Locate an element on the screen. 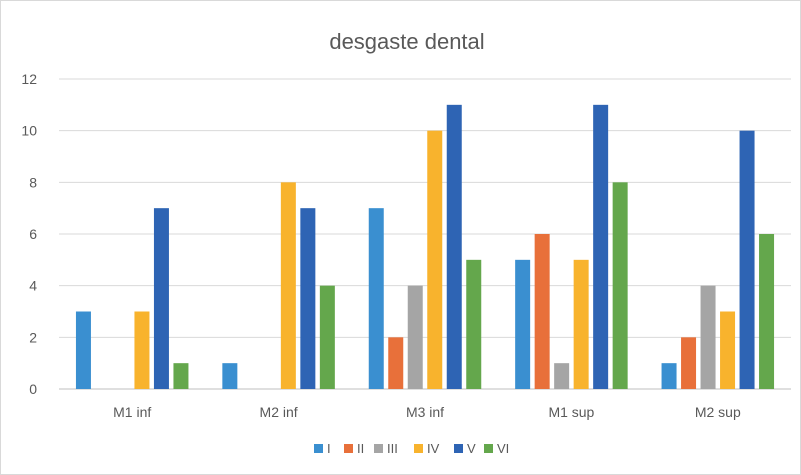 This screenshot has height=475, width=801. bar-V-M1-inf is located at coordinates (161, 298).